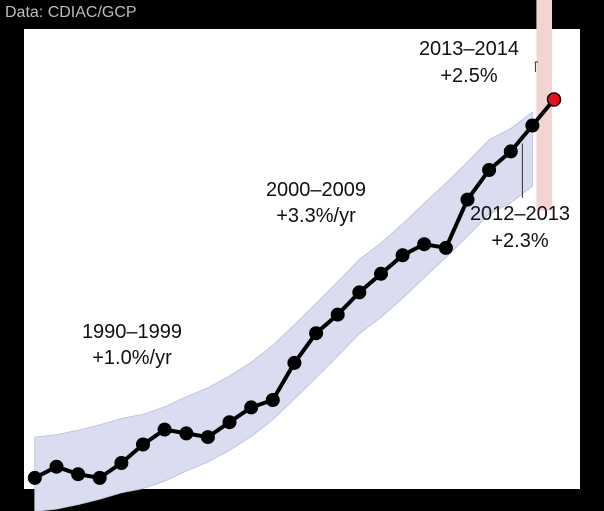  What do you see at coordinates (467, 199) in the screenshot?
I see `data-point-2010` at bounding box center [467, 199].